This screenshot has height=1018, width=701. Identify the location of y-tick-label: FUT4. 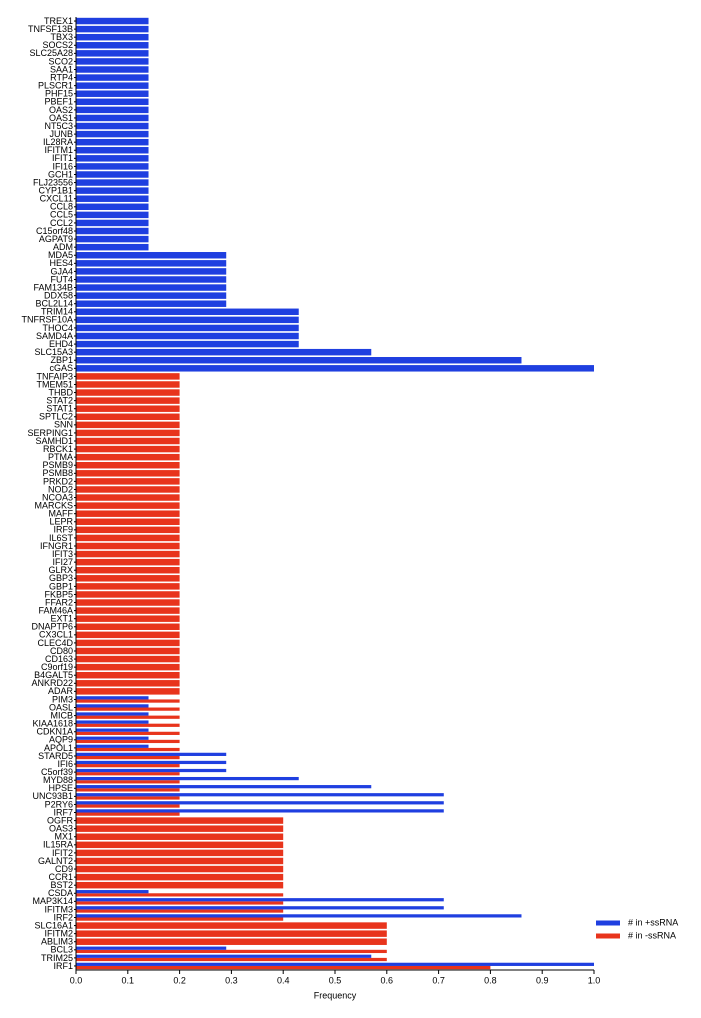
(62, 279).